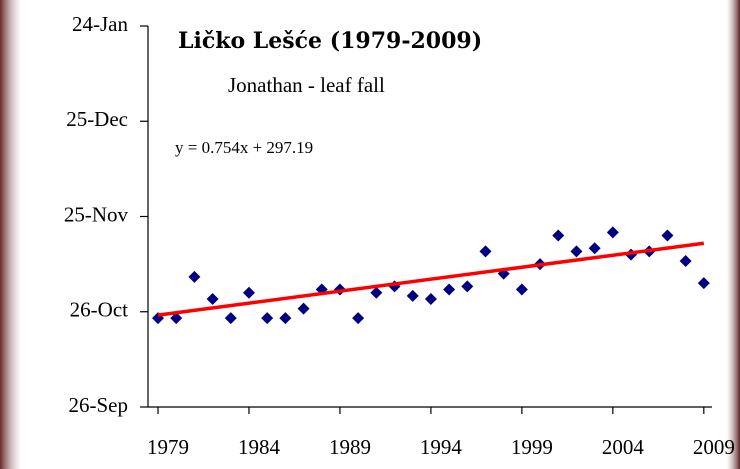 The width and height of the screenshot is (740, 469). Describe the element at coordinates (99, 310) in the screenshot. I see `y-tick-label: 26-Oct` at that location.